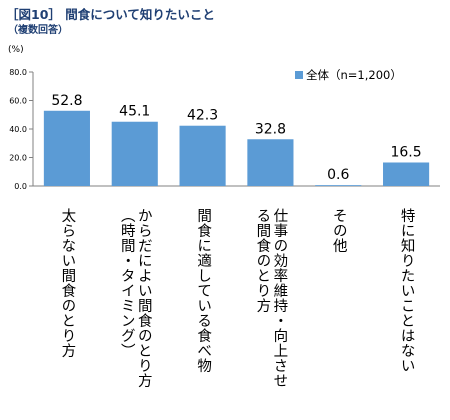 This screenshot has height=420, width=450. What do you see at coordinates (38, 30) in the screenshot?
I see `chart-subtitle: （複数回答）` at bounding box center [38, 30].